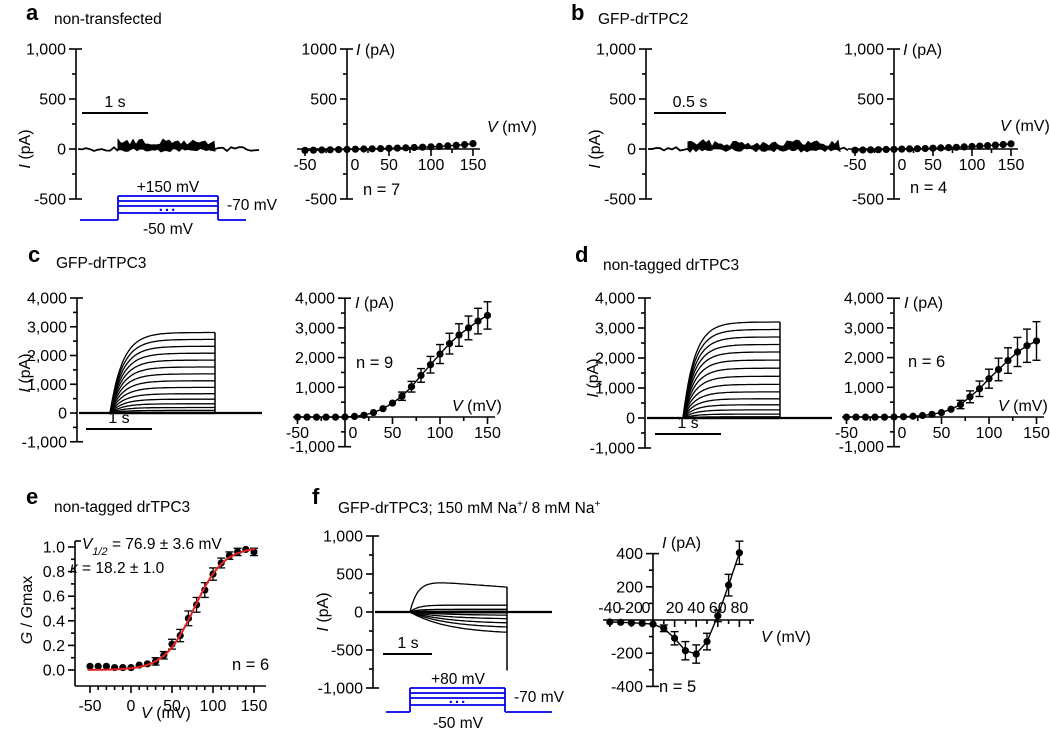 This screenshot has width=1050, height=731. I want to click on svg-text: 0.8, so click(54, 572).